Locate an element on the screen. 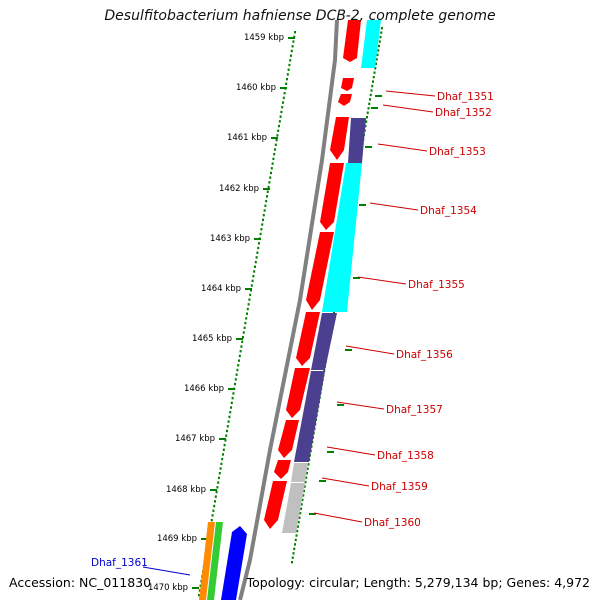  tick-label: 1459 kbp is located at coordinates (264, 38).